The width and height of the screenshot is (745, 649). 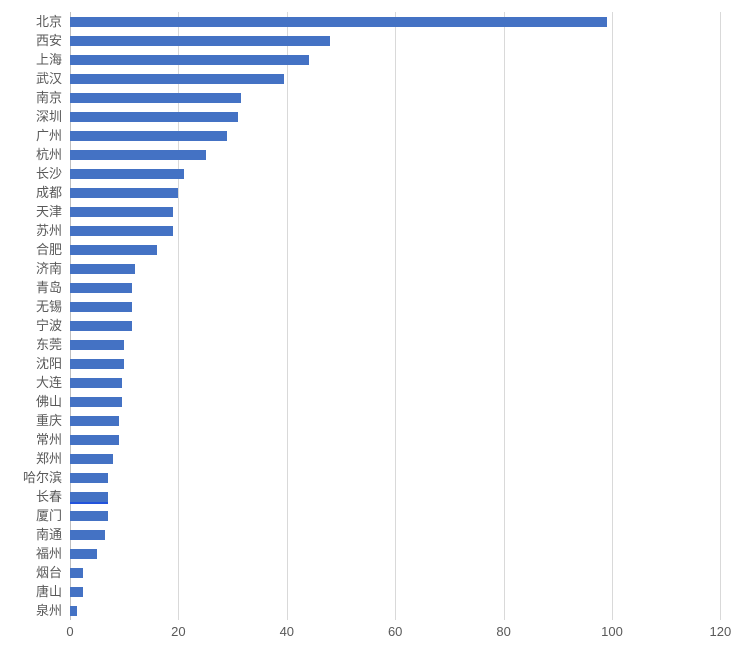 I want to click on y-axis-label: 北京, so click(x=48, y=21).